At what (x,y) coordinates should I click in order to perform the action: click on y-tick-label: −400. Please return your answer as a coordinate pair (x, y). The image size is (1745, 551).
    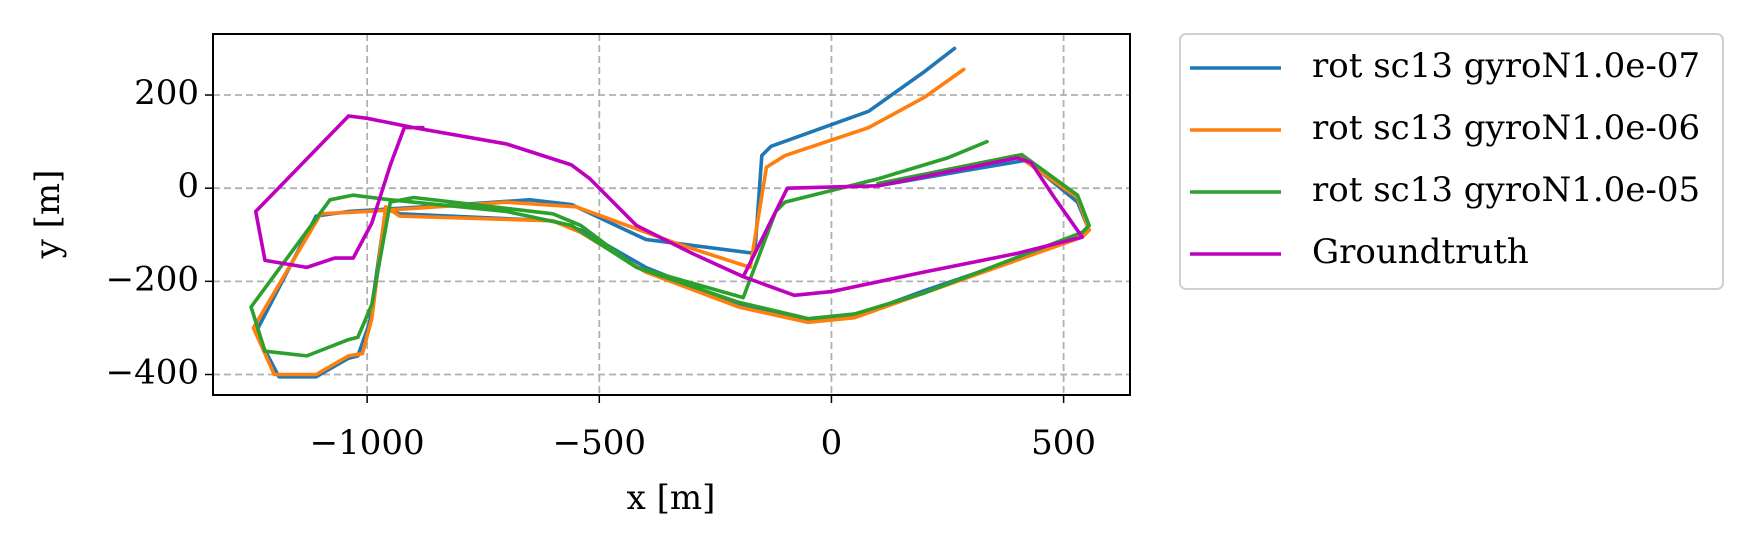
    Looking at the image, I should click on (152, 373).